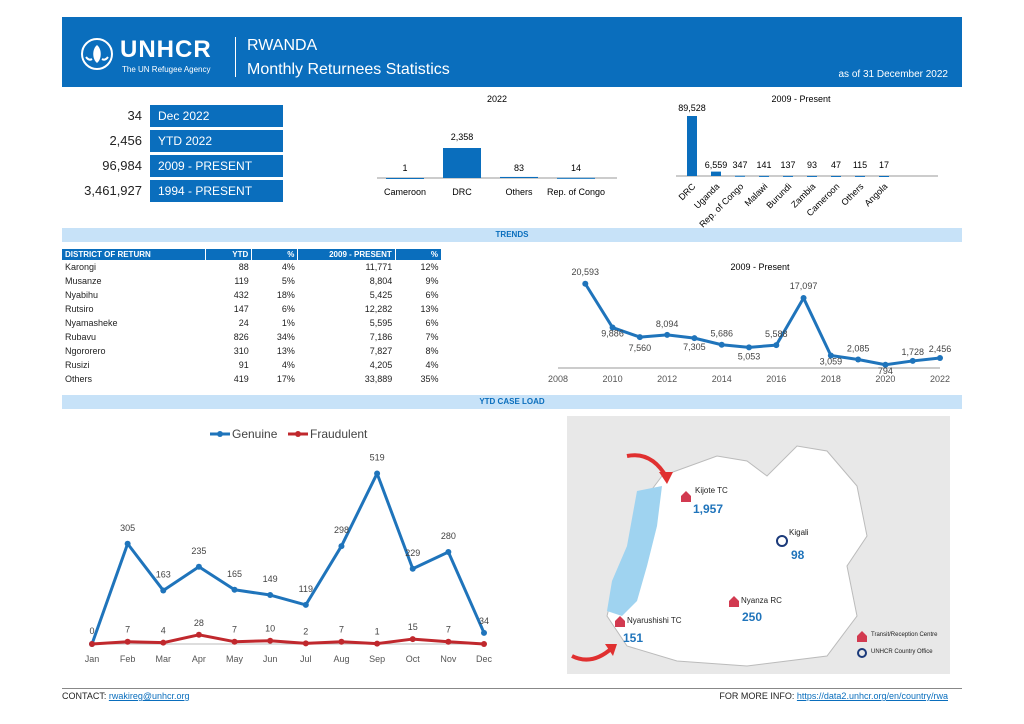 The image size is (1024, 724). Describe the element at coordinates (512, 235) in the screenshot. I see `trends-section-band: TRENDS` at that location.